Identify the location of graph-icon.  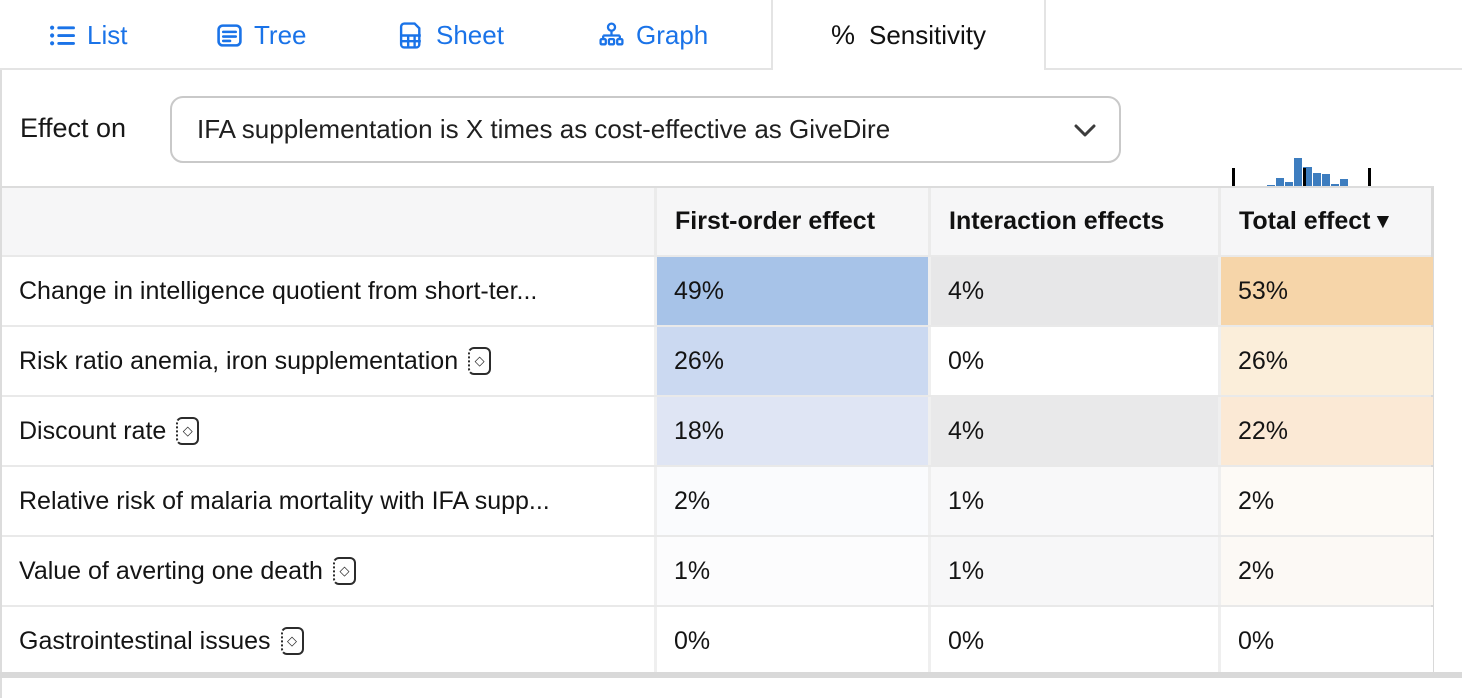
(611, 35).